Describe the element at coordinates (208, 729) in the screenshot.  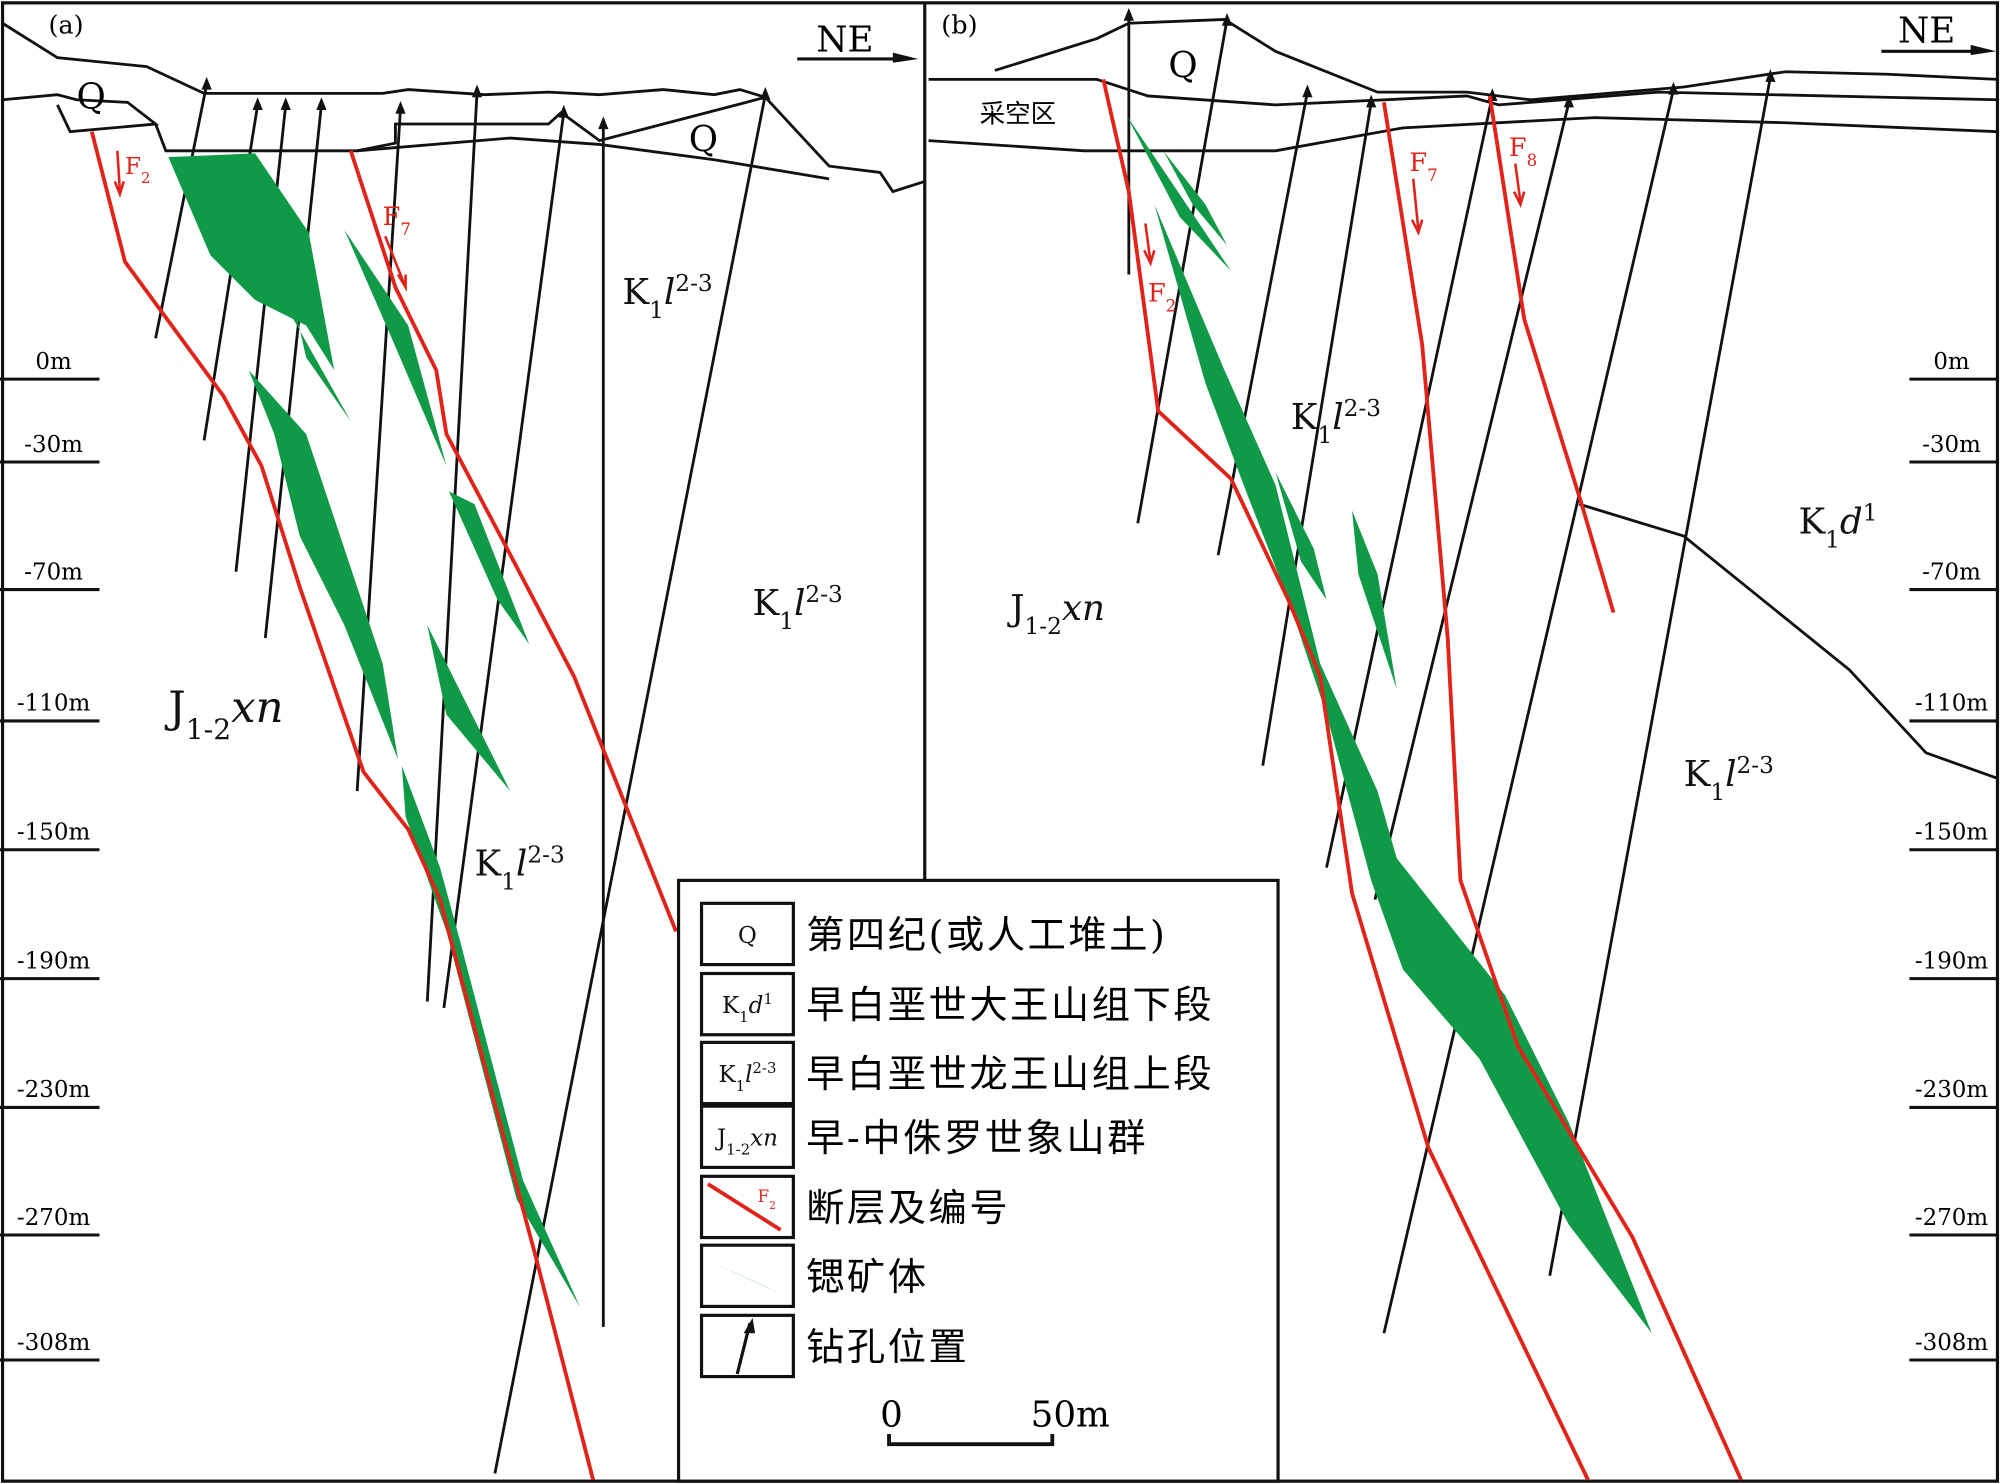
I see `label-part: 1-2` at that location.